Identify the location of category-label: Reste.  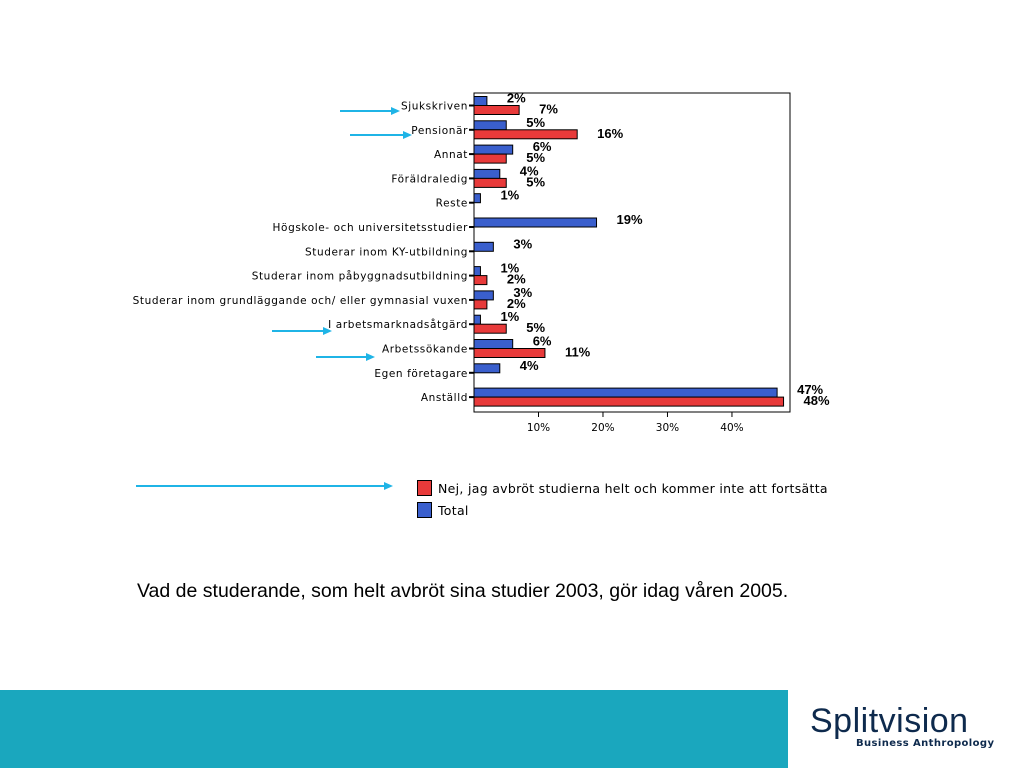
(452, 204).